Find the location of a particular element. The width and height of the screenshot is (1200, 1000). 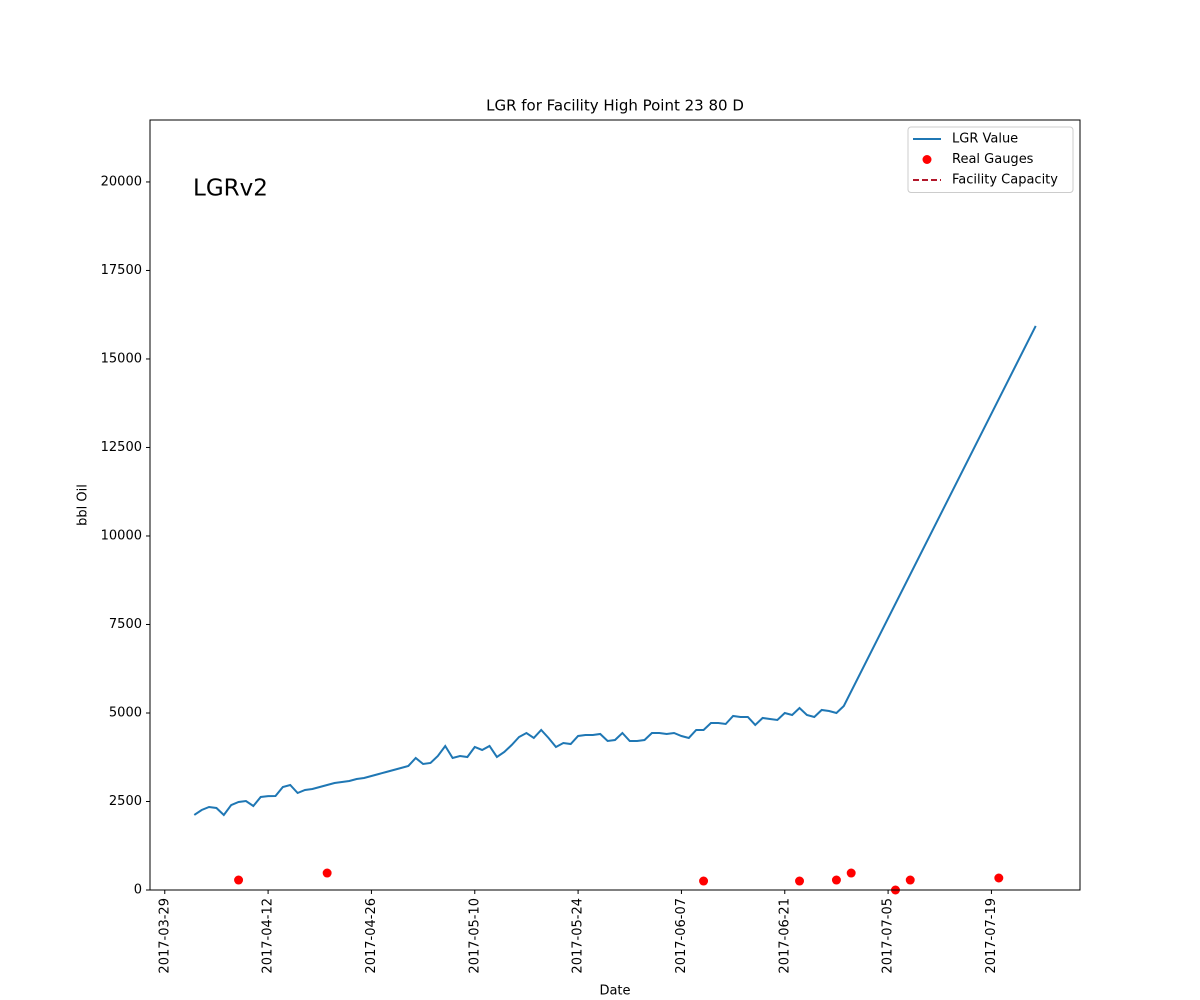

y-tick-label: 10000 is located at coordinates (121, 535).